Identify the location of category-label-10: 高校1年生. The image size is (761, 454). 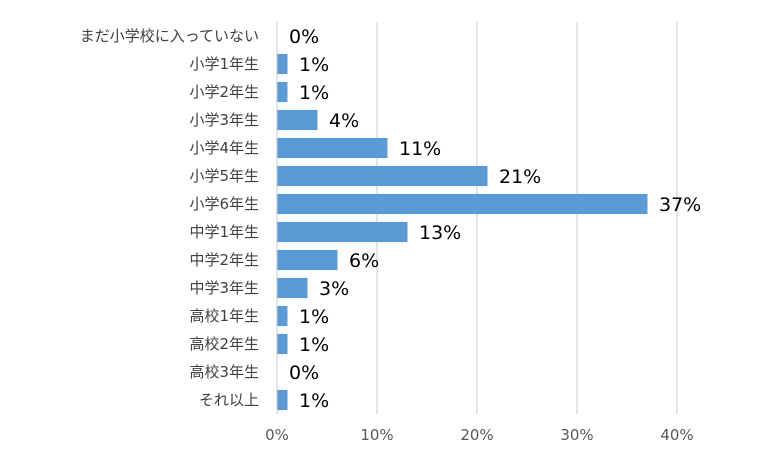
(224, 316).